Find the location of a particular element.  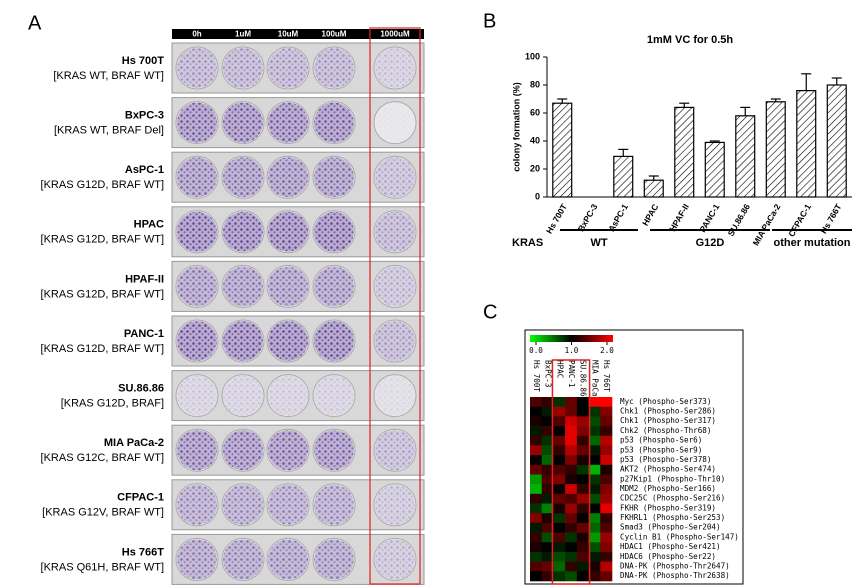

heatmap-row-label: HDAC6 (Phospho-Ser22) is located at coordinates (668, 556).